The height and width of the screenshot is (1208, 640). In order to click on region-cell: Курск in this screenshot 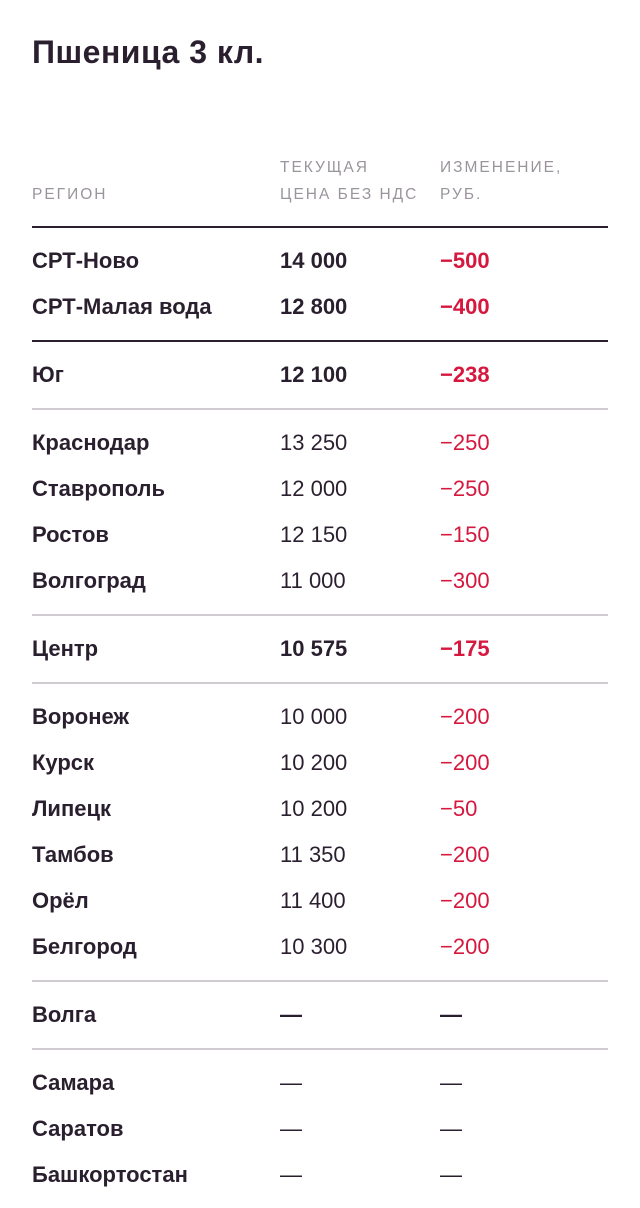, I will do `click(63, 762)`.